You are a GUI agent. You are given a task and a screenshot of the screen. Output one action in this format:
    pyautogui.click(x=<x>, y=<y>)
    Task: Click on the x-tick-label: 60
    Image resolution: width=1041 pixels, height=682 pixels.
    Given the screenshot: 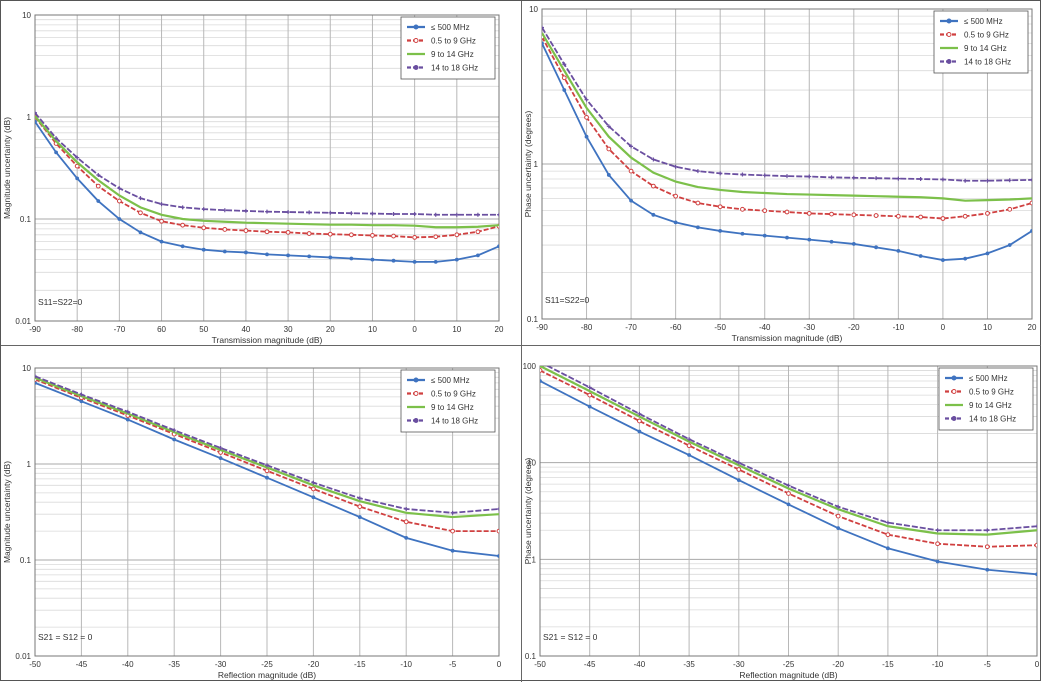 What is the action you would take?
    pyautogui.click(x=161, y=329)
    